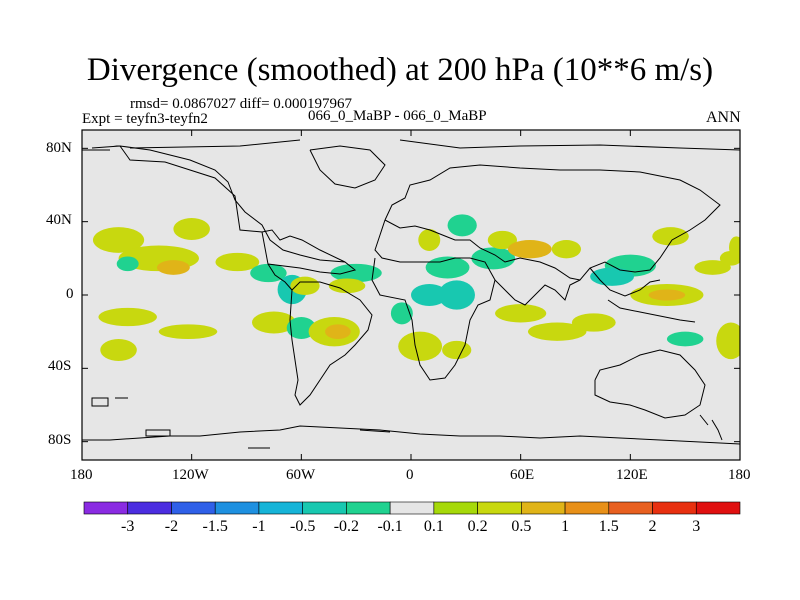  I want to click on colorbar-label: 1.5, so click(608, 526).